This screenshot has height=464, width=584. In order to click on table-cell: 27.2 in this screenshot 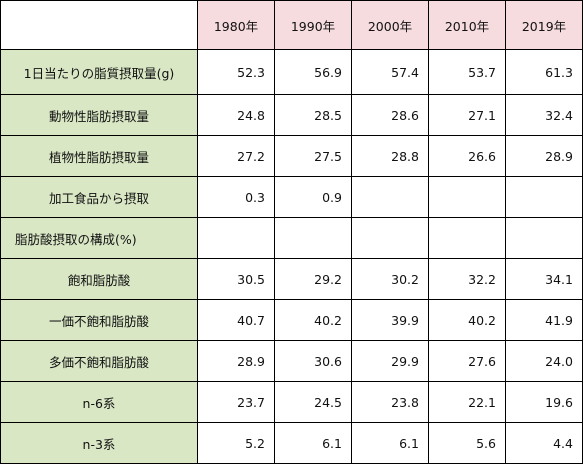, I will do `click(236, 156)`.